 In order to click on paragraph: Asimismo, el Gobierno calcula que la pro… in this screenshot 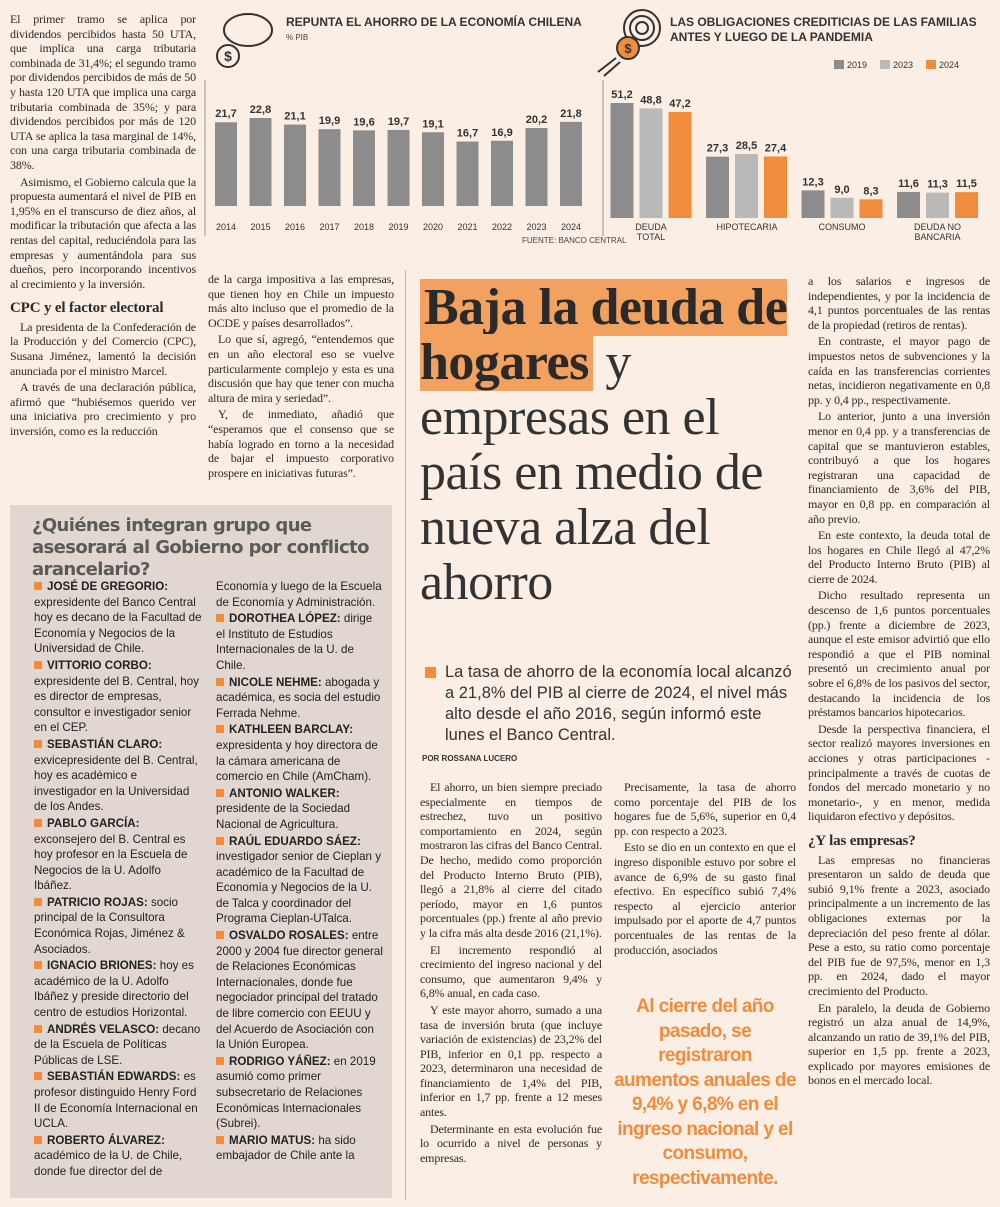, I will do `click(103, 232)`.